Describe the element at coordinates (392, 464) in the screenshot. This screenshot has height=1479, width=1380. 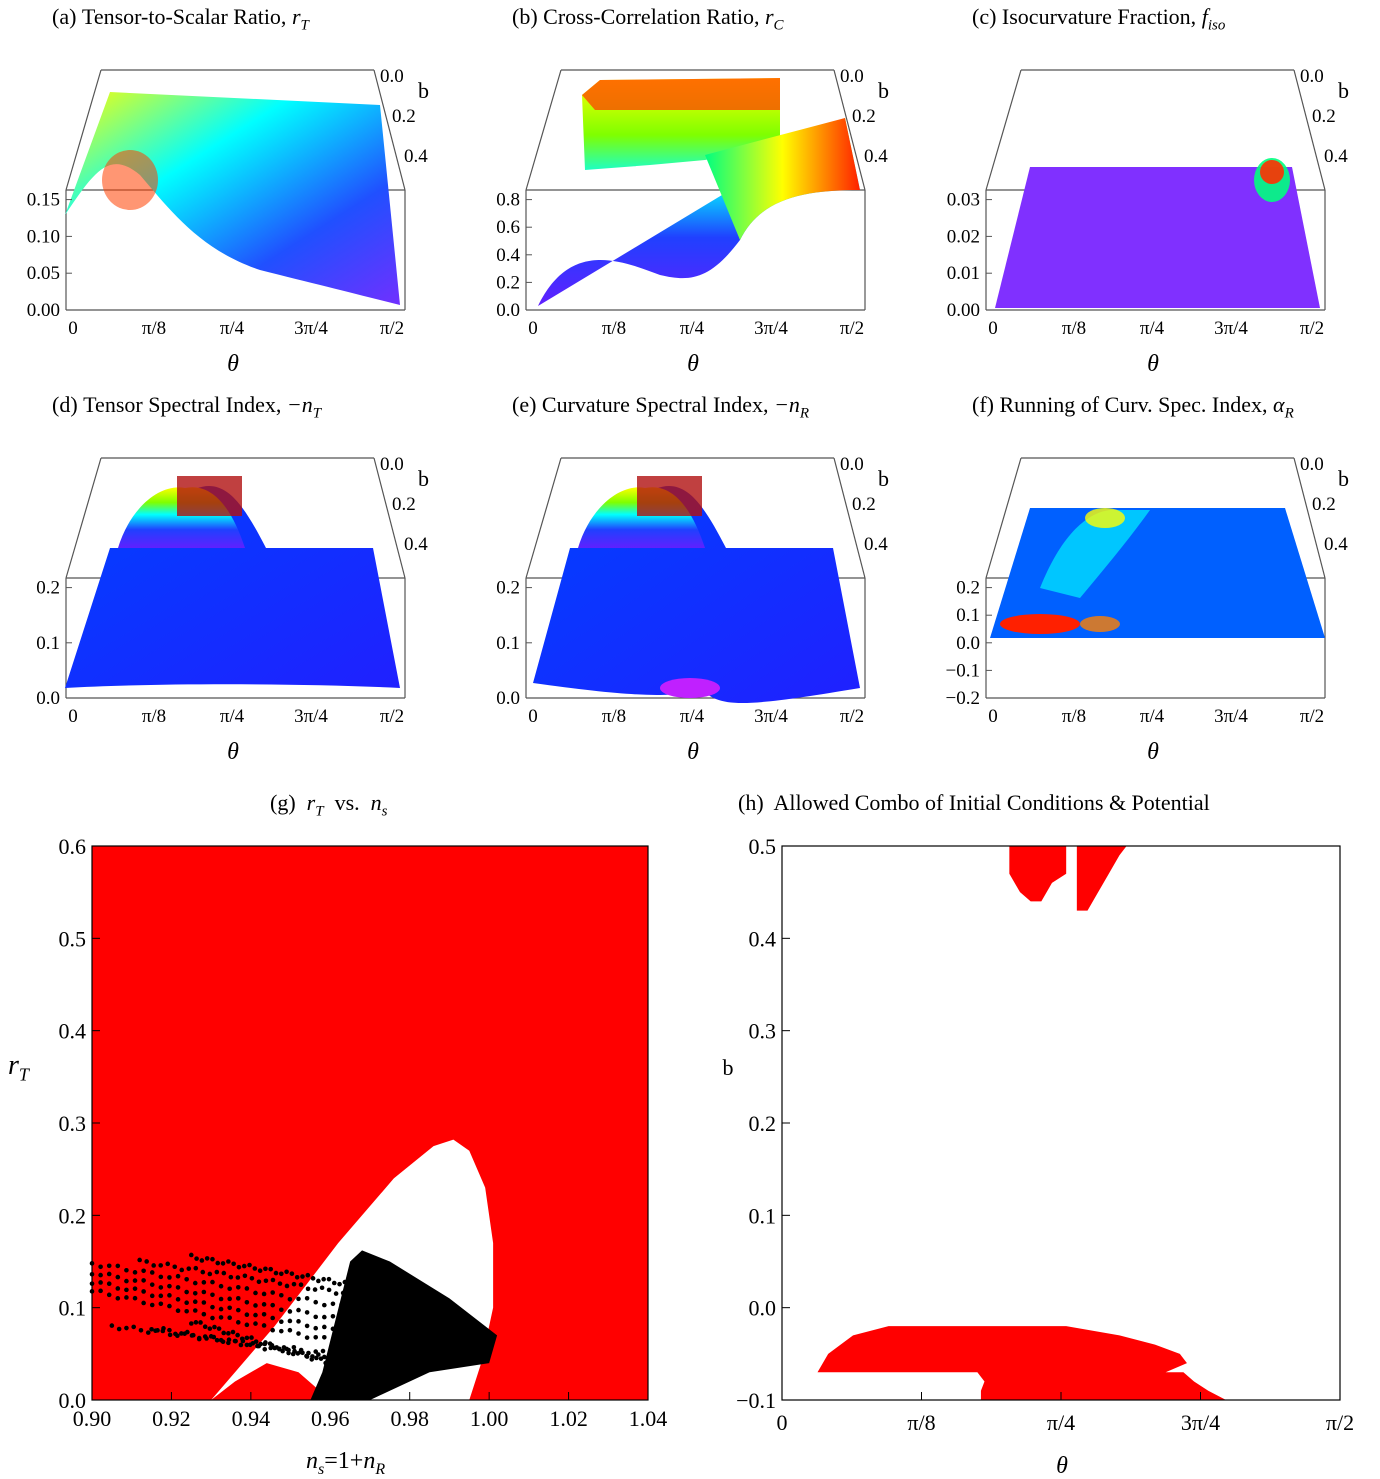
I see `panel-d-btick: 0.0` at that location.